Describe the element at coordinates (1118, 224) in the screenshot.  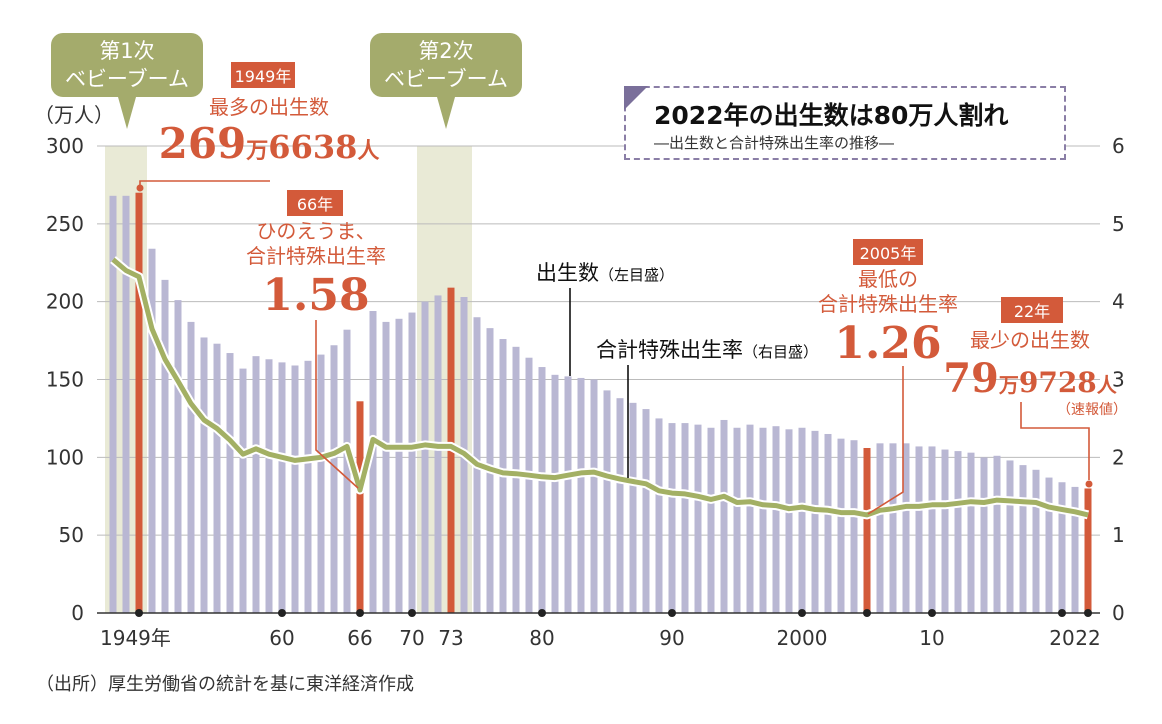
I see `y-right-tick-label: 5` at that location.